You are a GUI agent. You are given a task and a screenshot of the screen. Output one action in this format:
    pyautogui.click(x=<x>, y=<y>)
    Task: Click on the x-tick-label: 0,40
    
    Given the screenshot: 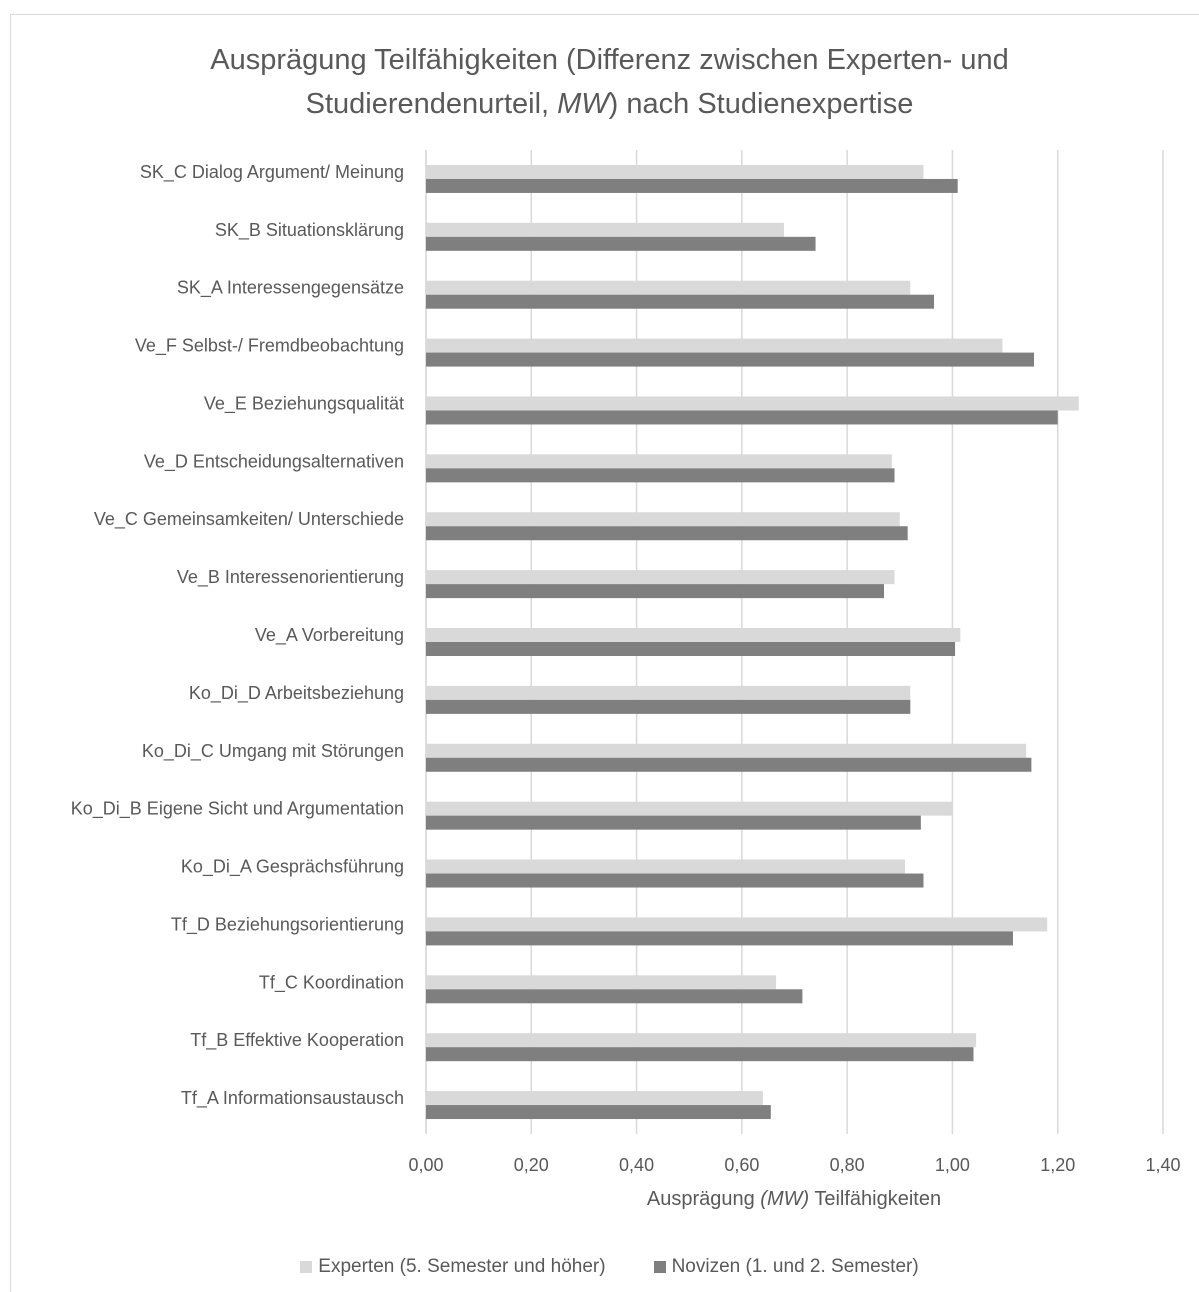 What is the action you would take?
    pyautogui.click(x=636, y=1165)
    